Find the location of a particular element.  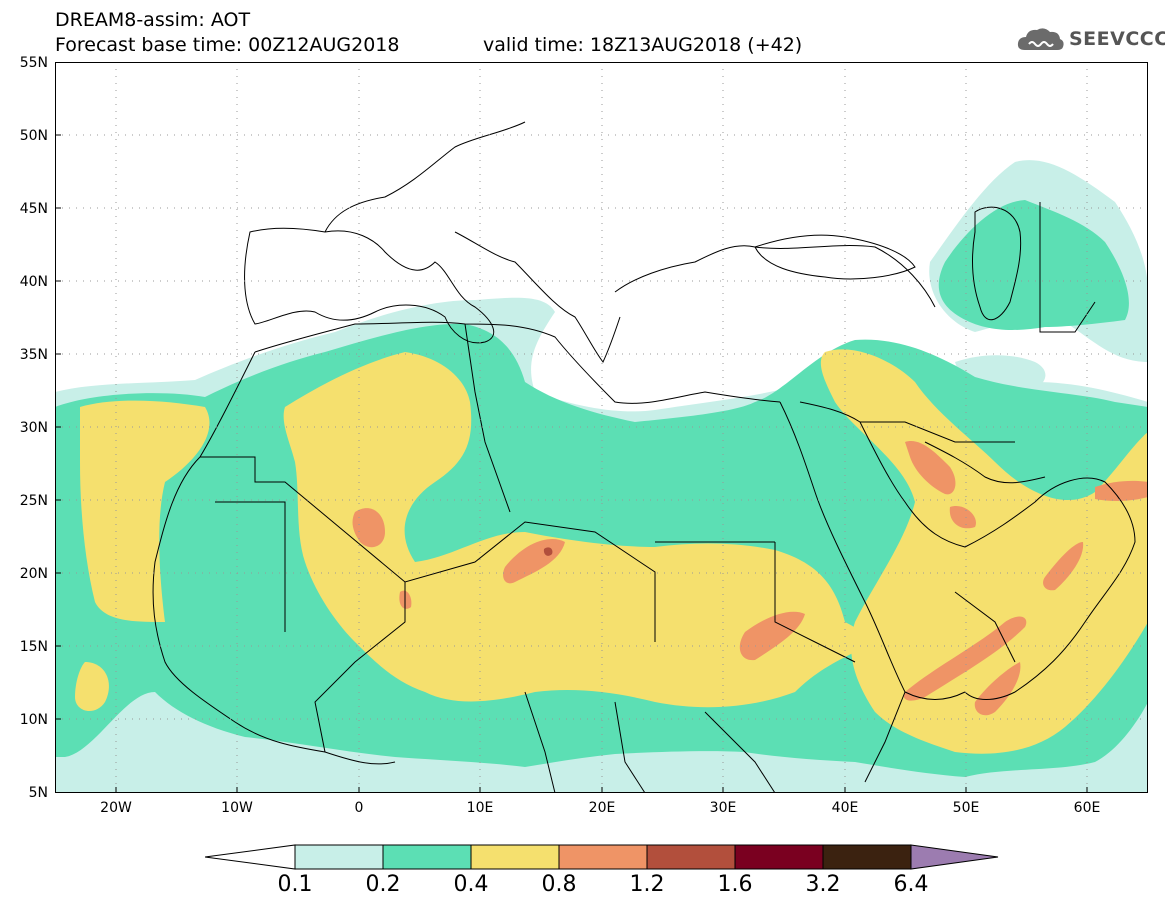

colorbar is located at coordinates (602, 857).